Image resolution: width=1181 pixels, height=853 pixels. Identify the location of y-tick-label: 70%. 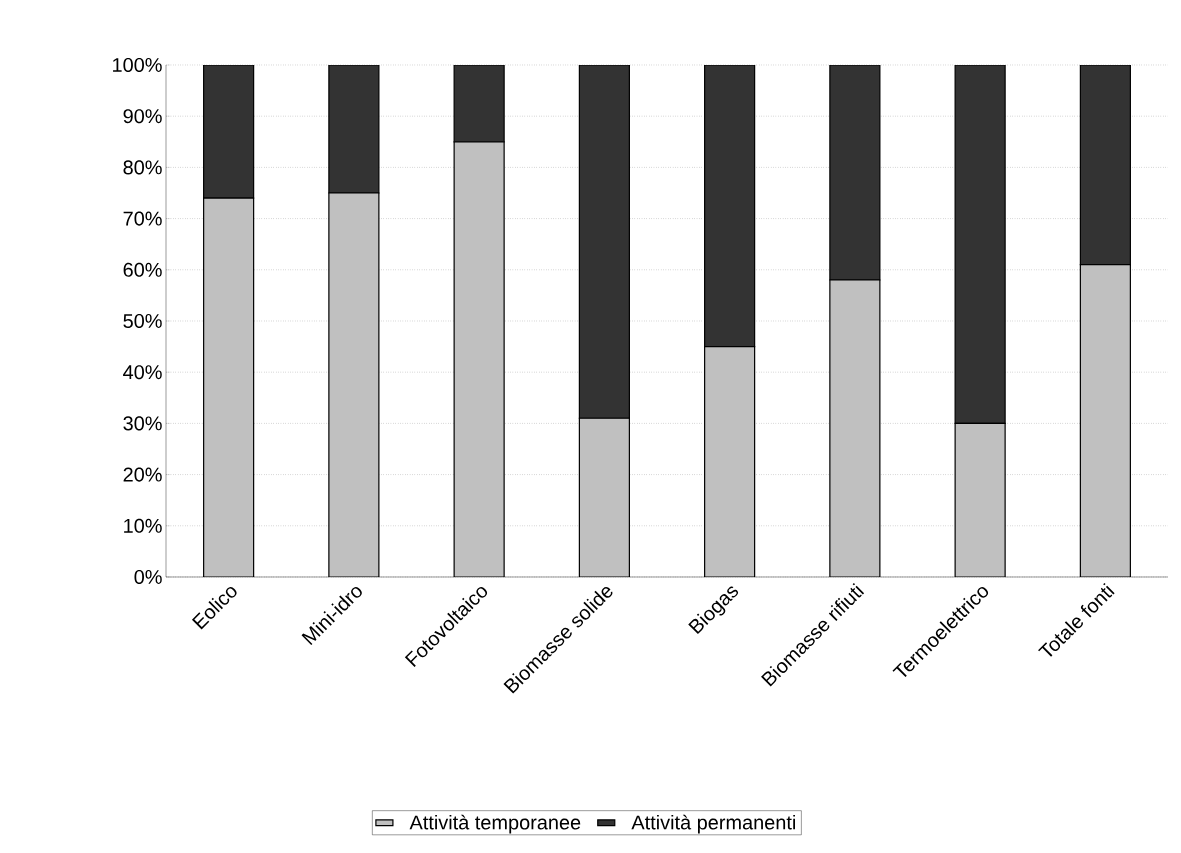
(142, 218).